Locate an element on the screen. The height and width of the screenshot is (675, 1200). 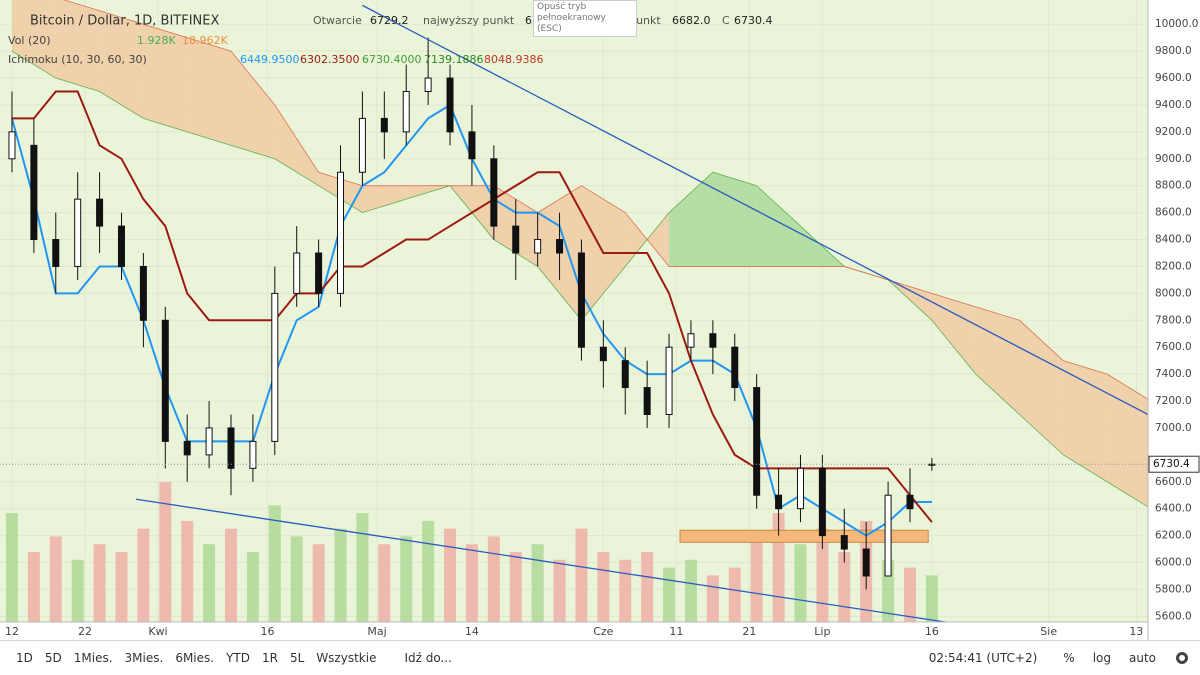
y-tick-label: 7400.0 is located at coordinates (1173, 374).